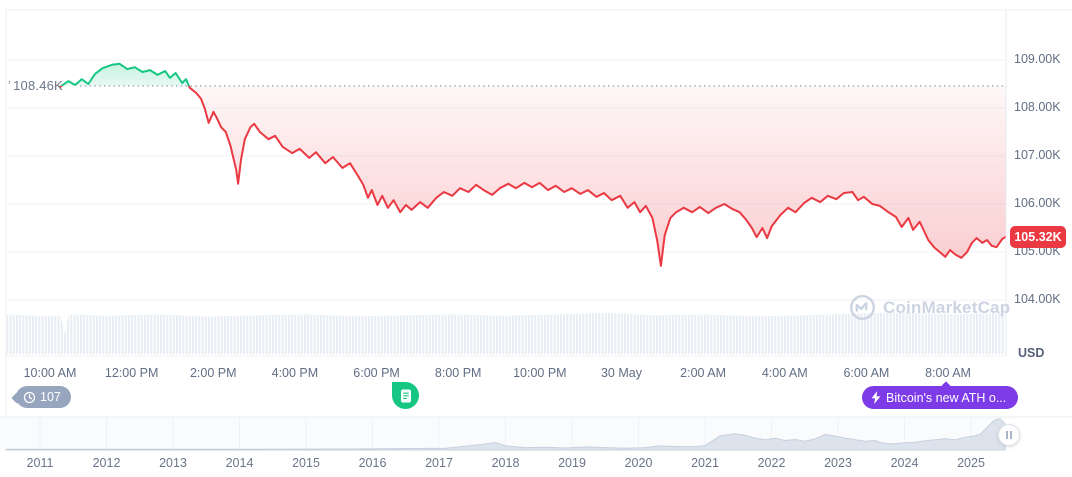 The image size is (1072, 477). What do you see at coordinates (621, 373) in the screenshot?
I see `x-axis-tick: 30 May` at bounding box center [621, 373].